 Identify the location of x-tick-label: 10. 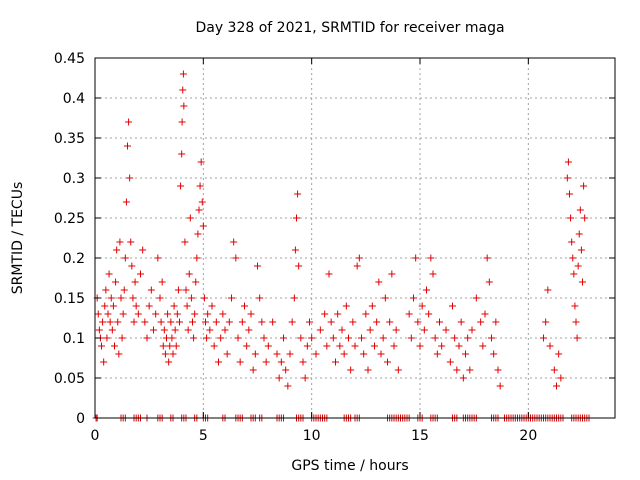
(312, 436).